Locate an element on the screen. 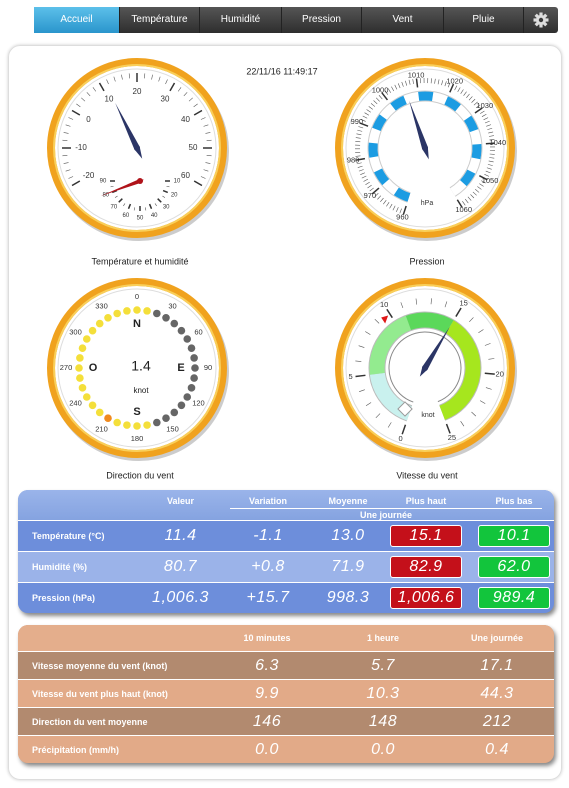 The image size is (569, 788). tick-label: -20 is located at coordinates (89, 175).